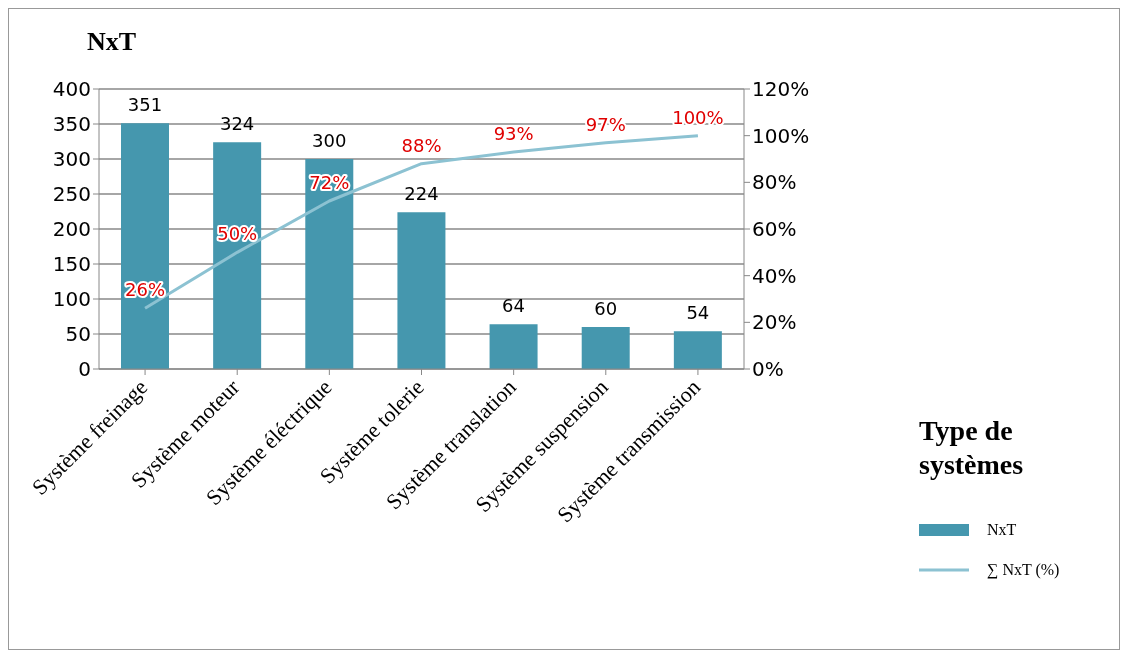 The height and width of the screenshot is (655, 1132). I want to click on data-label: 300, so click(329, 140).